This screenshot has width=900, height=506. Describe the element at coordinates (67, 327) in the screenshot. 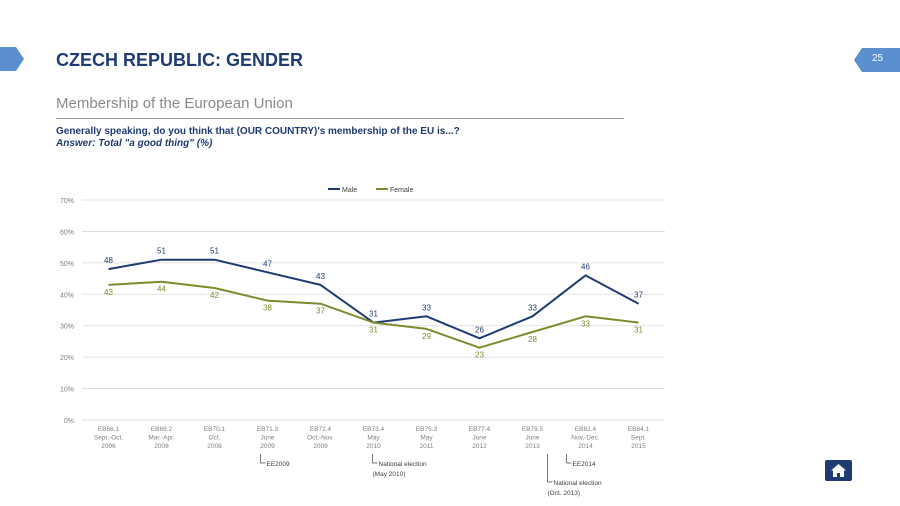

I see `y-tick-label: 30%` at that location.